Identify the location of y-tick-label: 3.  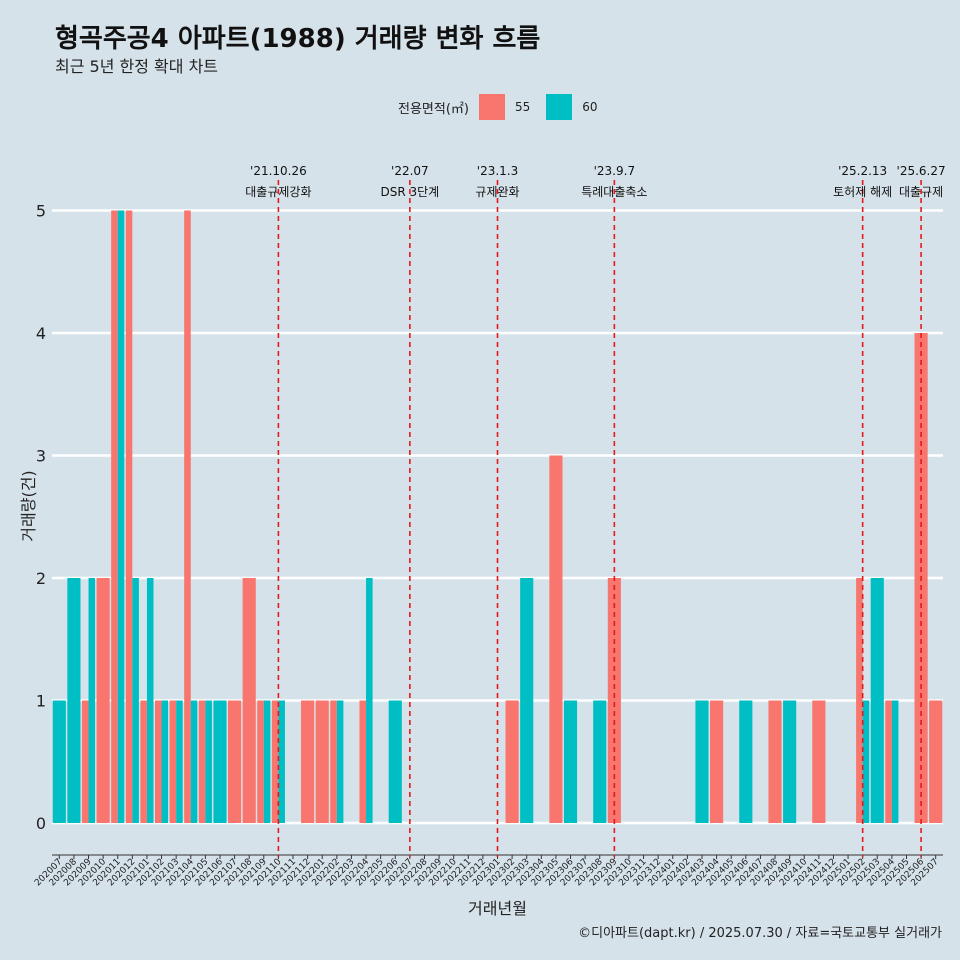
(41, 456).